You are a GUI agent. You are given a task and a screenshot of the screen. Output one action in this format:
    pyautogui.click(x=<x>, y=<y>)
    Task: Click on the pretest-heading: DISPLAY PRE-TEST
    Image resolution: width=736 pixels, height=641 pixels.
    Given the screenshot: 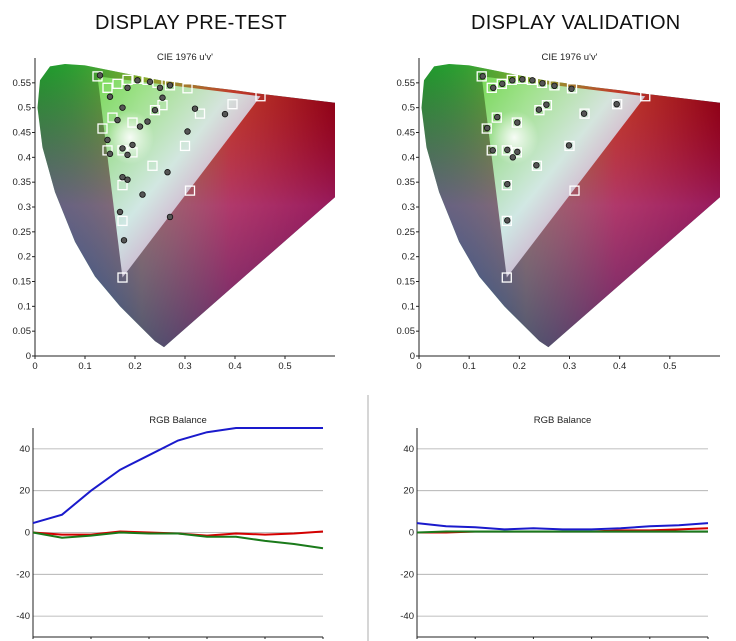 What is the action you would take?
    pyautogui.click(x=191, y=23)
    